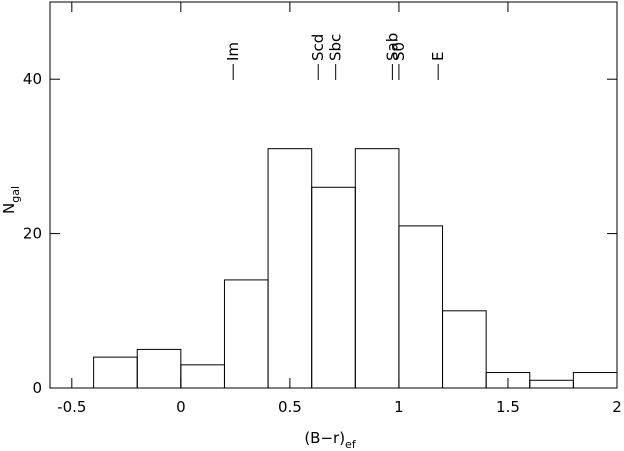 The image size is (624, 451). I want to click on x-axis-label: (B−r)ef, so click(330, 440).